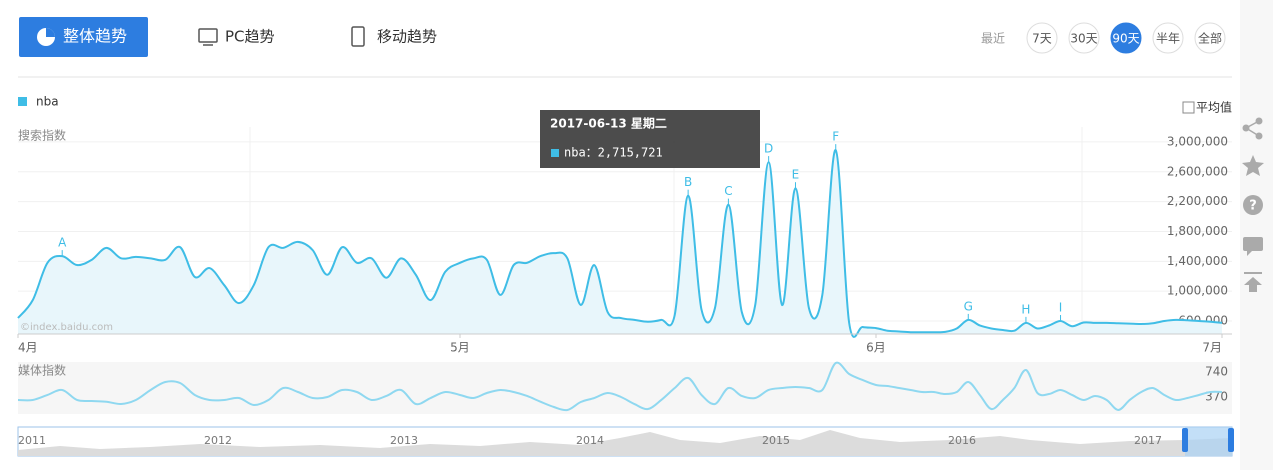 The width and height of the screenshot is (1273, 470). I want to click on pie-icon-slice, so click(50, 32).